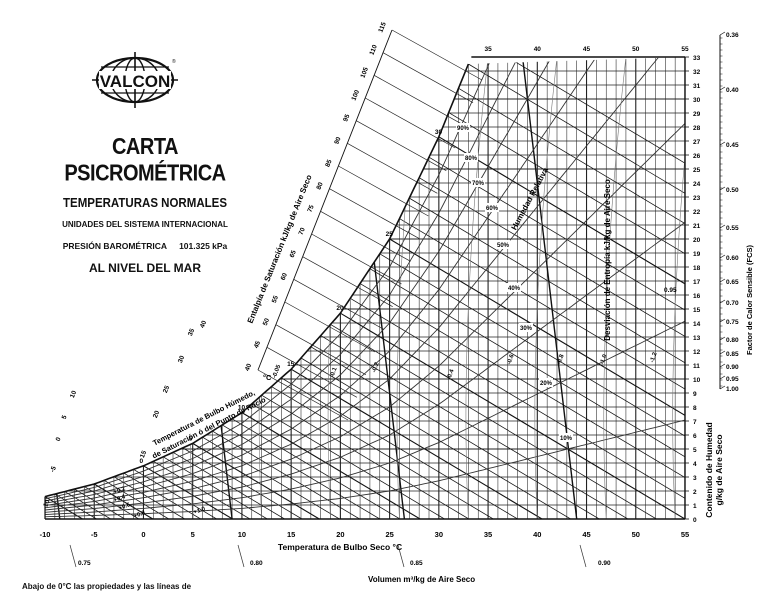 This screenshot has width=768, height=594. I want to click on y-tick-label: 31, so click(697, 86).